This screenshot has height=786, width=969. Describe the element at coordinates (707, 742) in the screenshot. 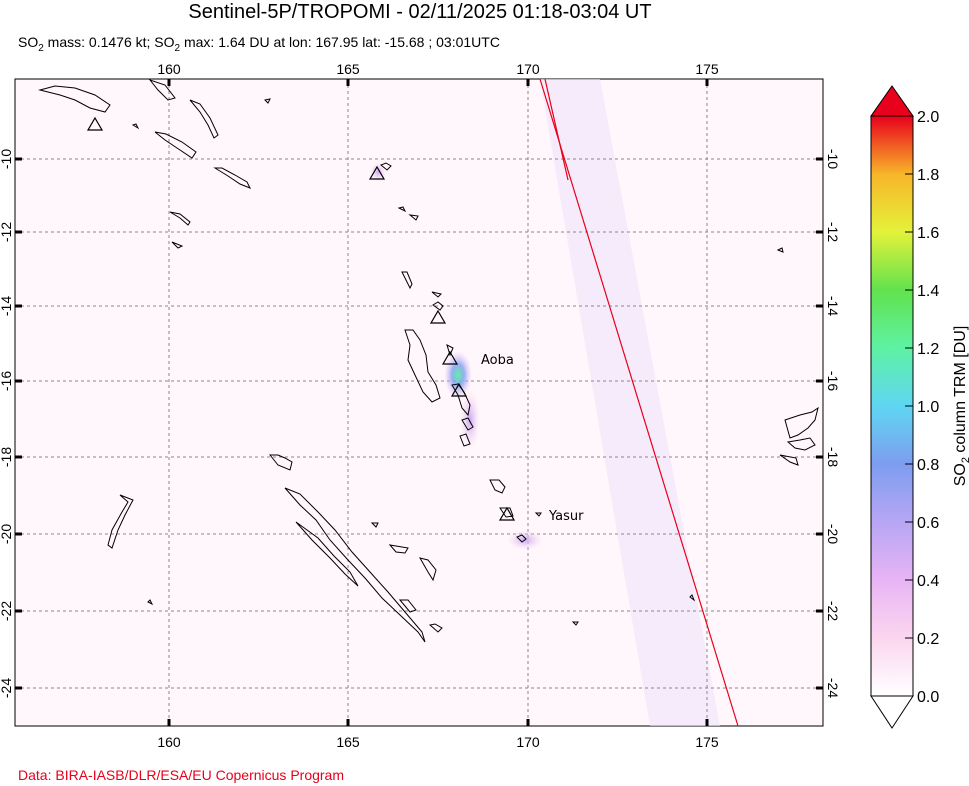

I see `lon-label-bottom-175: 175` at that location.